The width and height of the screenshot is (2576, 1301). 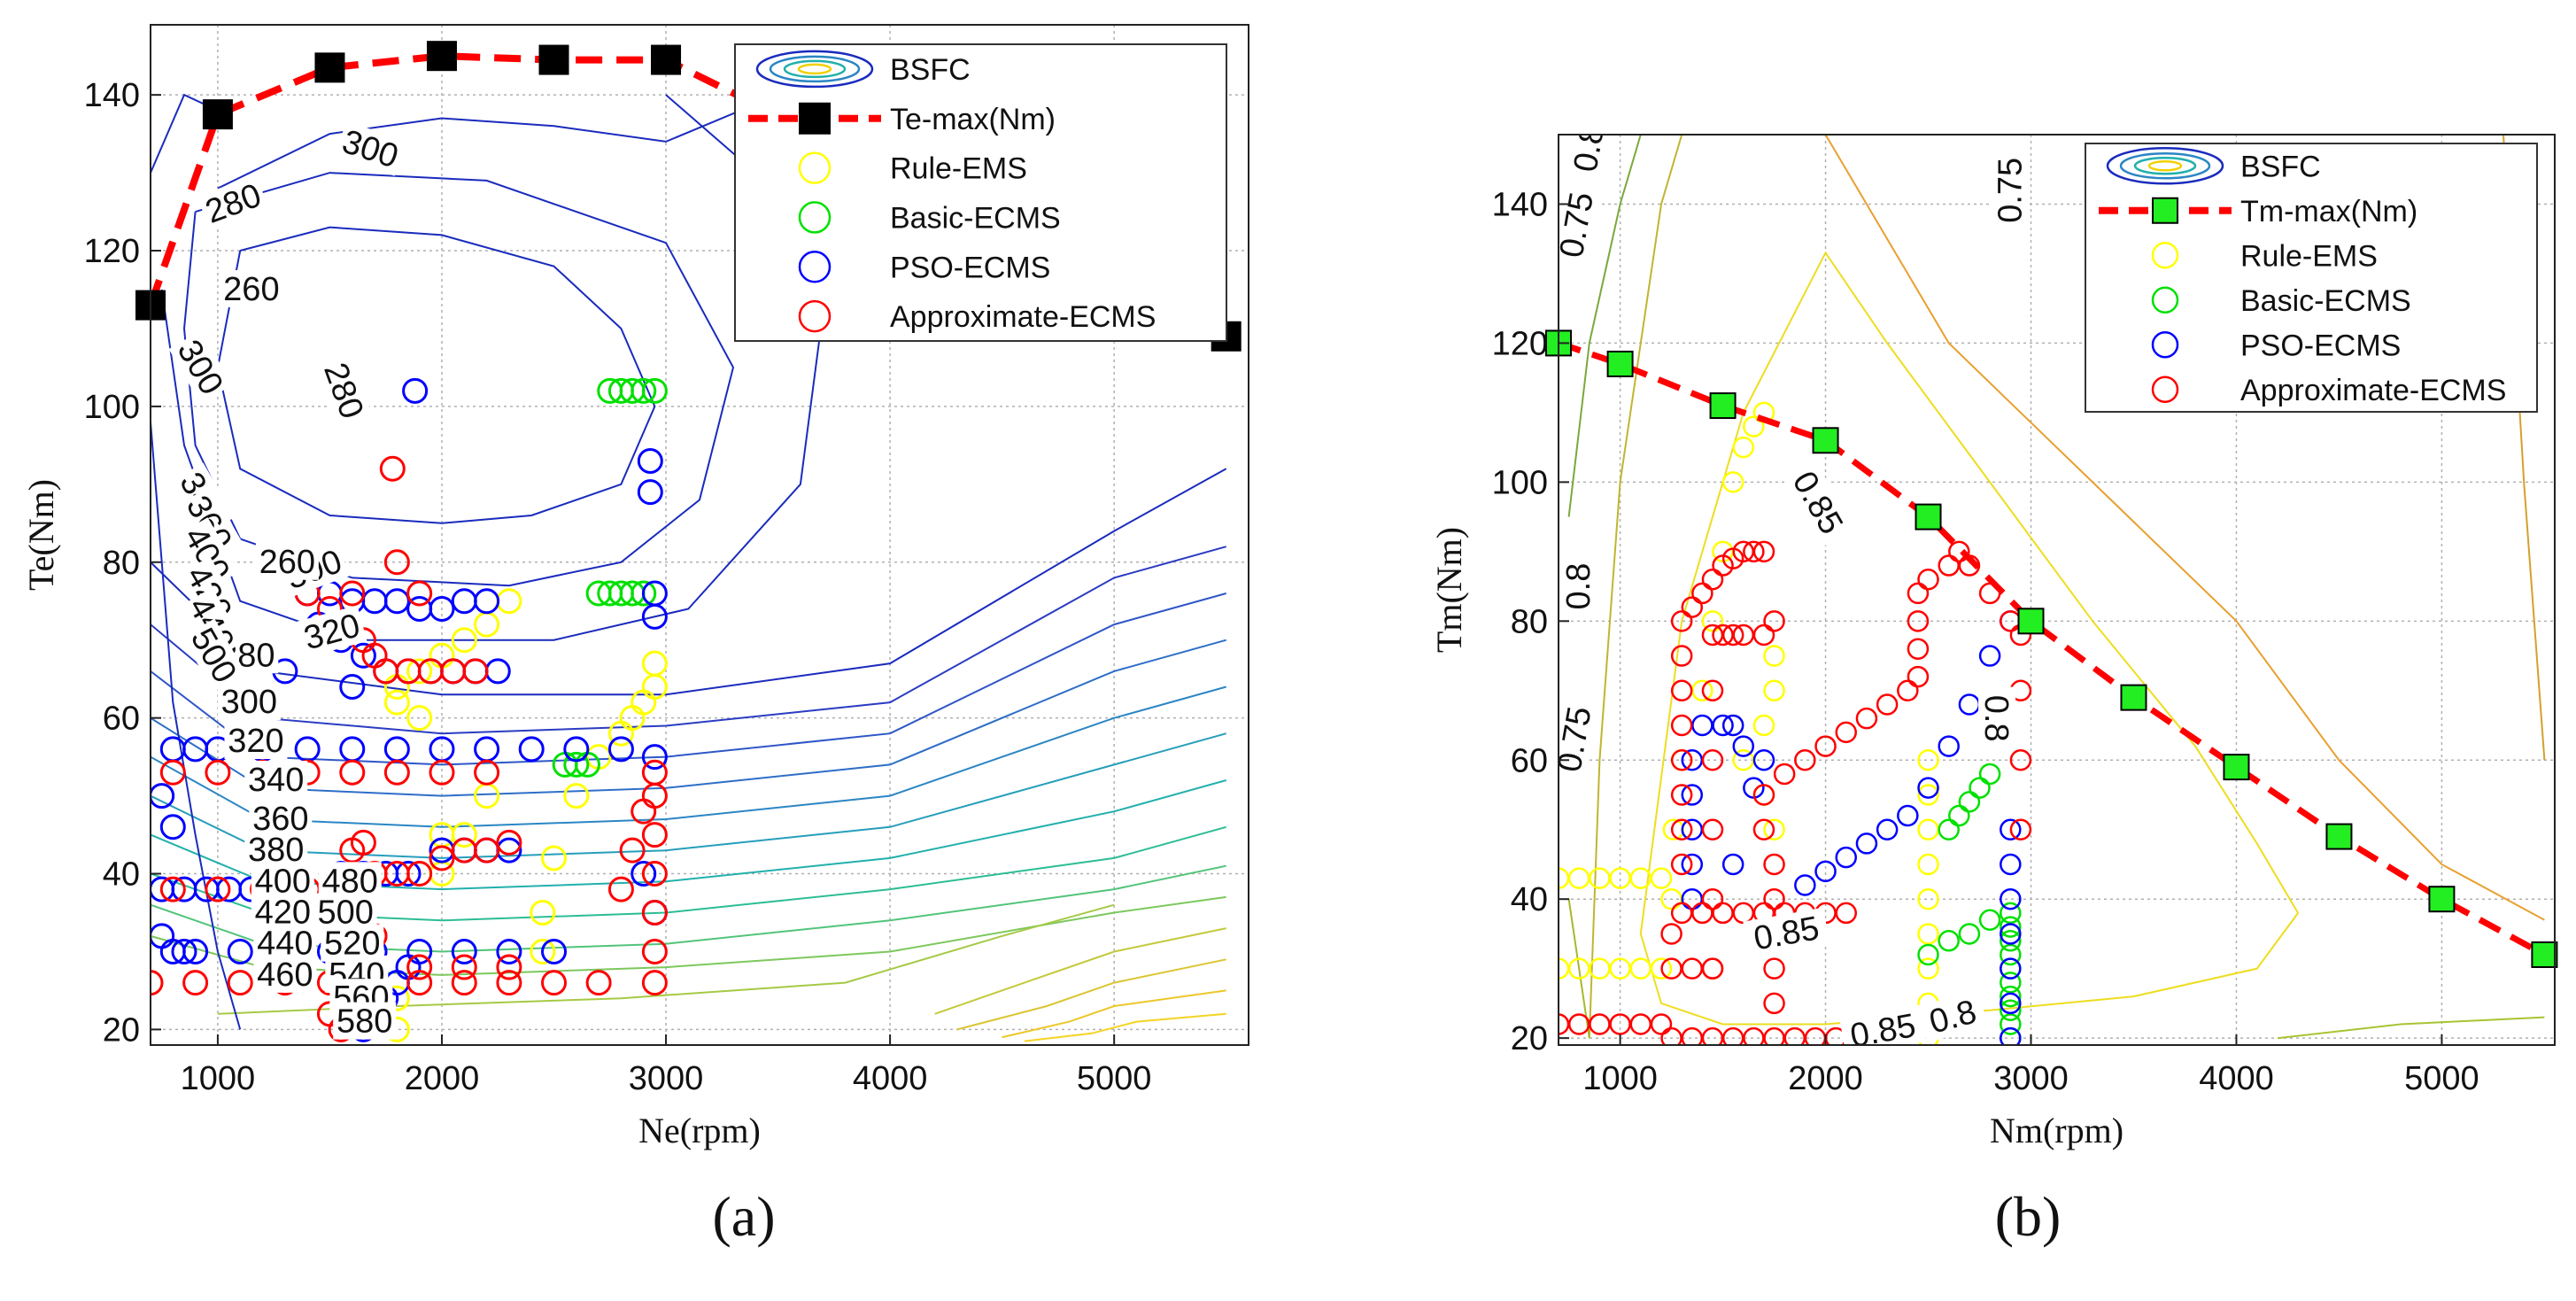 I want to click on legend-label: Approximate-ECMS, so click(x=1023, y=317).